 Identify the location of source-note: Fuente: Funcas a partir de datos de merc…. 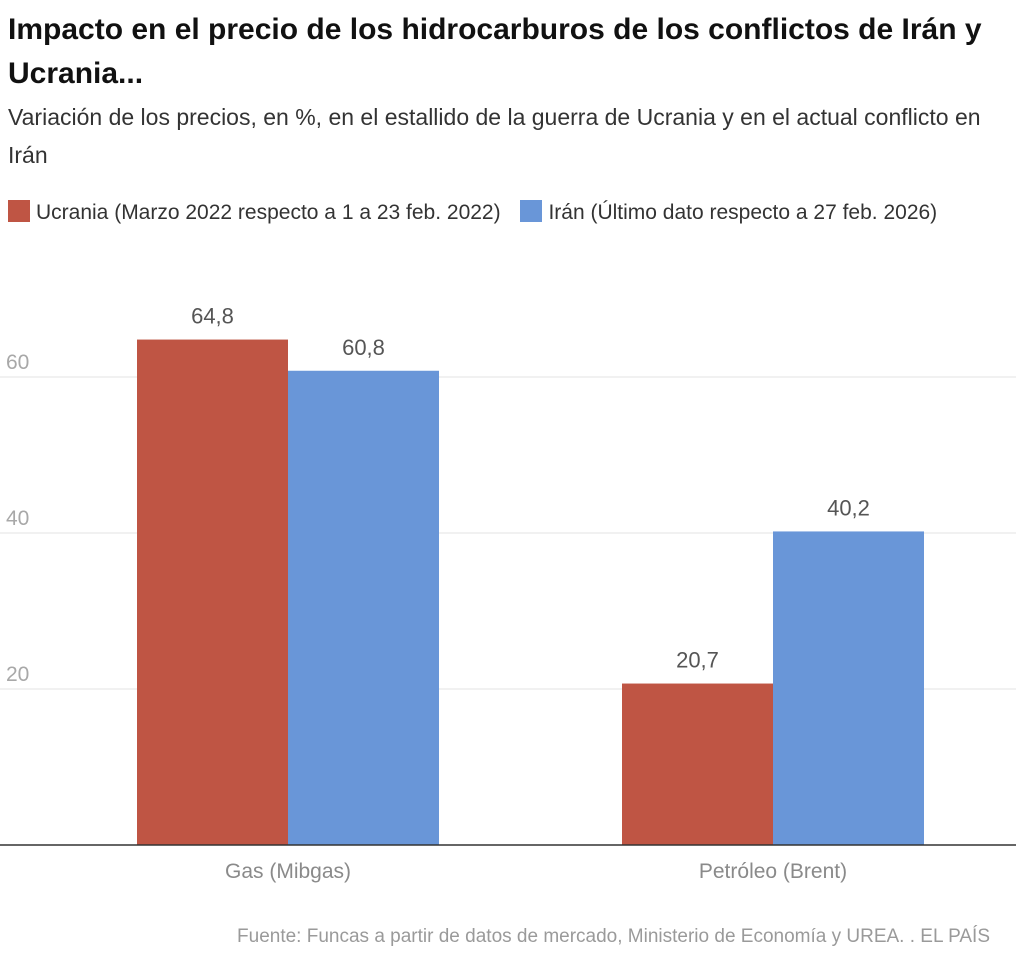
(613, 936).